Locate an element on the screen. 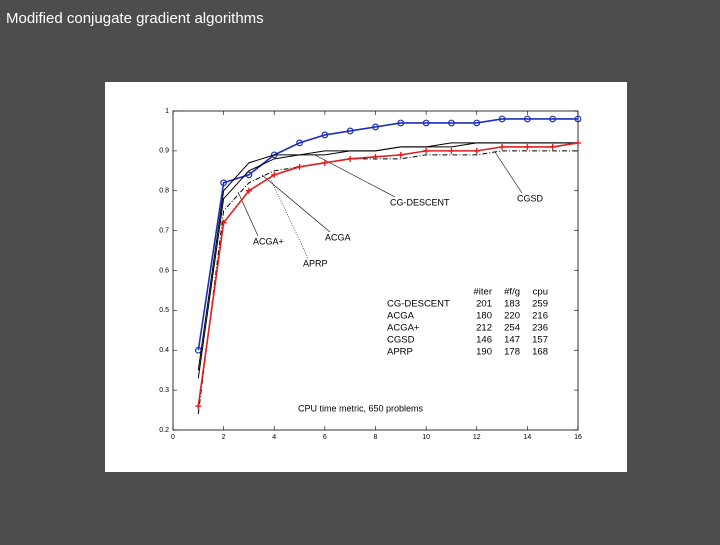  table-cell: 201 is located at coordinates (484, 304).